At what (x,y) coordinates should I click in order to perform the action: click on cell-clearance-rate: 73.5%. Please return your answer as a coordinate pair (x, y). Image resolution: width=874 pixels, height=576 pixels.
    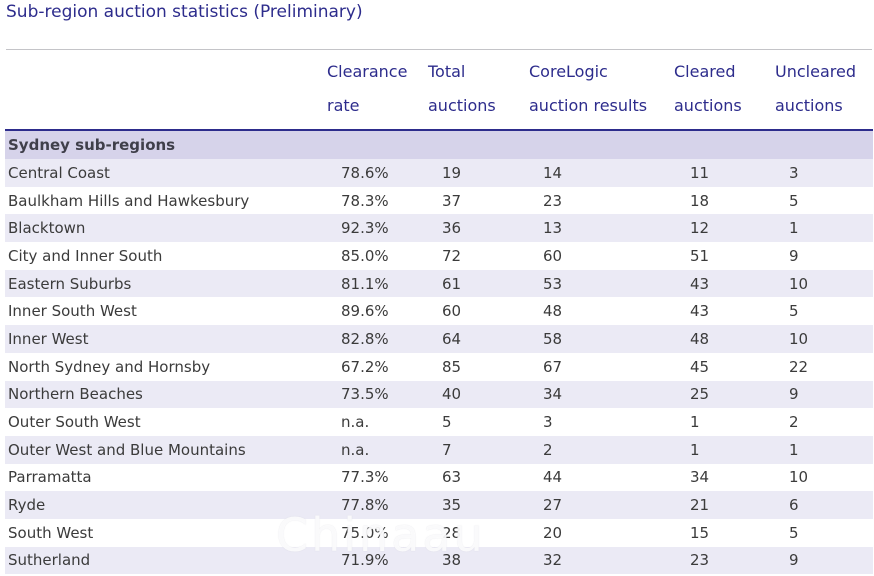
    Looking at the image, I should click on (377, 394).